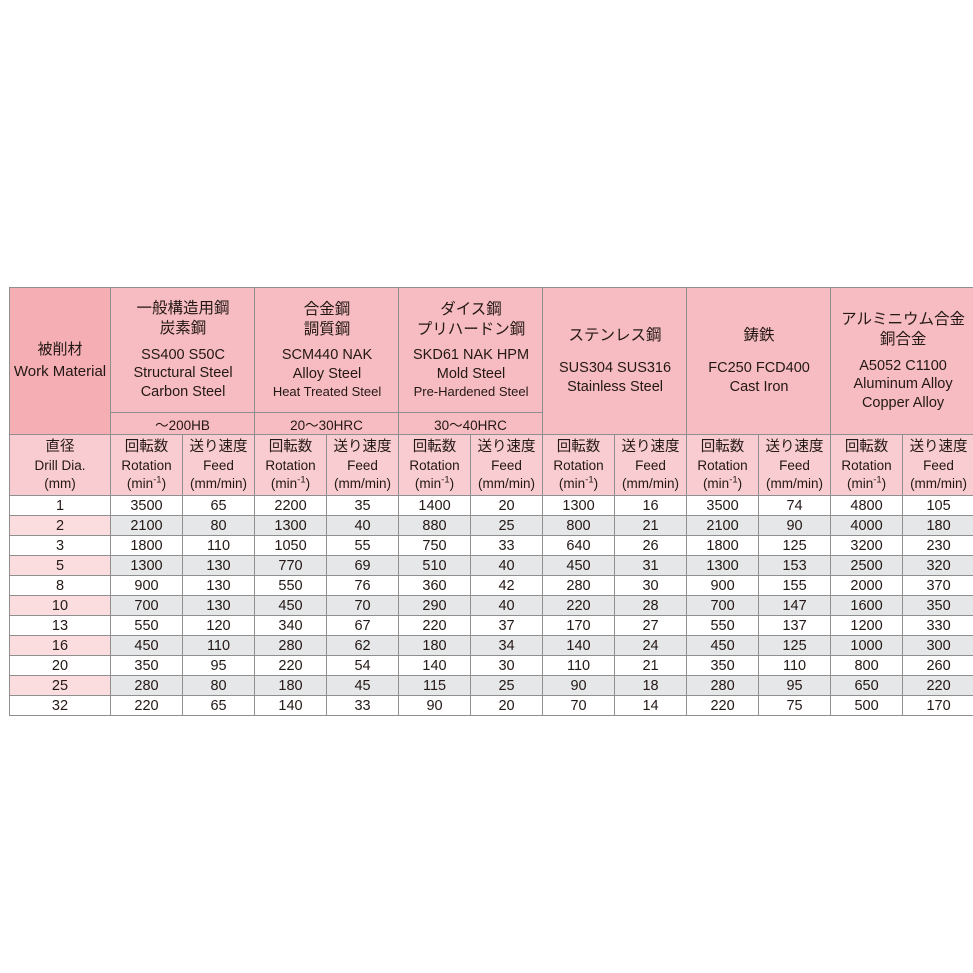 This screenshot has height=973, width=973. Describe the element at coordinates (182, 423) in the screenshot. I see `hardness-structural-steel: ～200HB` at that location.